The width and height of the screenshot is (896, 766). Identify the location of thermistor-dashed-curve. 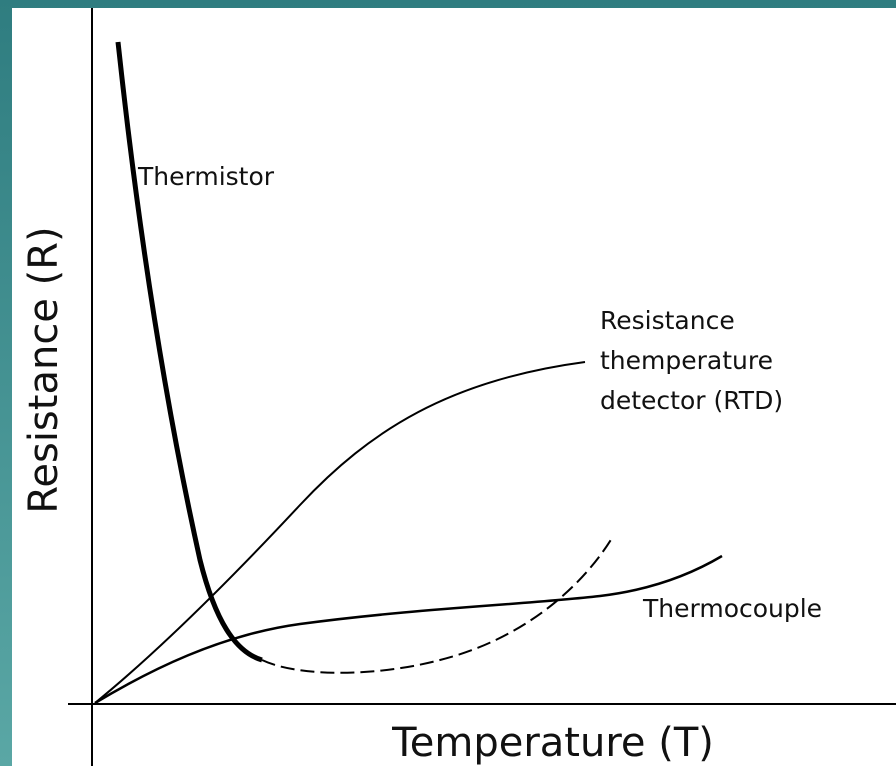
(437, 605).